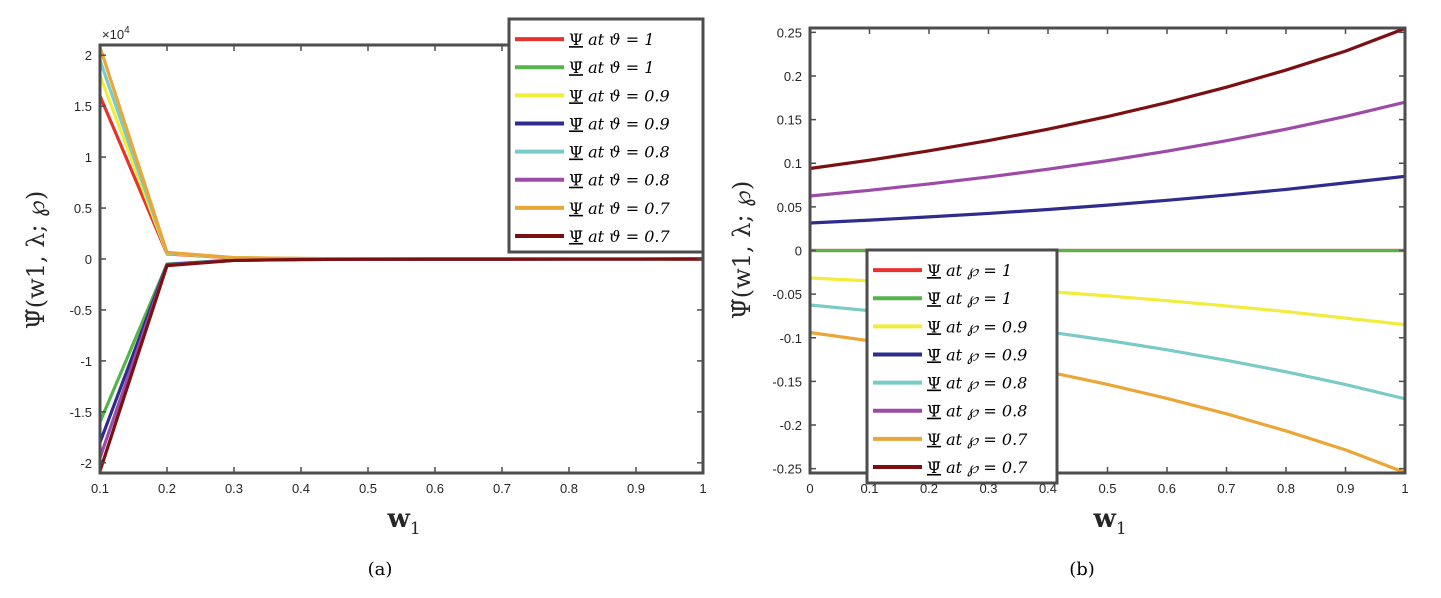  I want to click on y-tick-label: 0.05, so click(789, 207).